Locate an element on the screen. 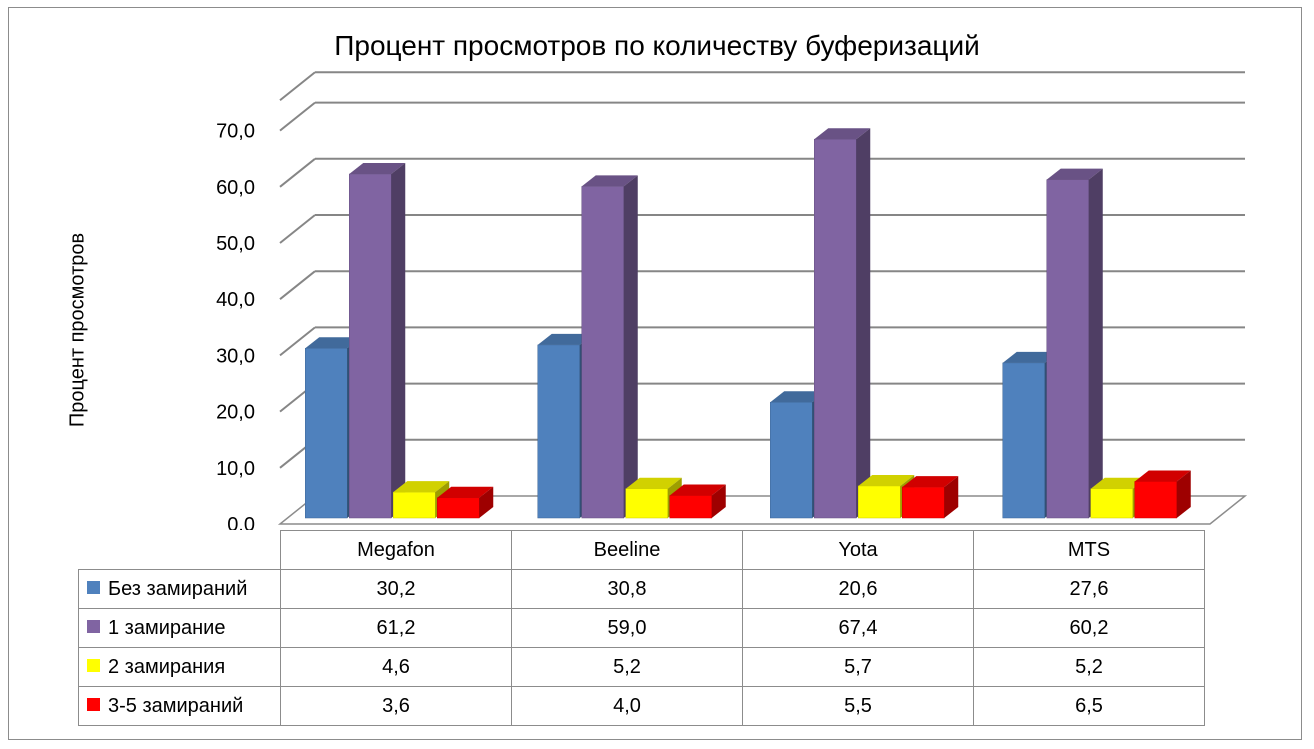  data-label: 59,0 is located at coordinates (627, 628).